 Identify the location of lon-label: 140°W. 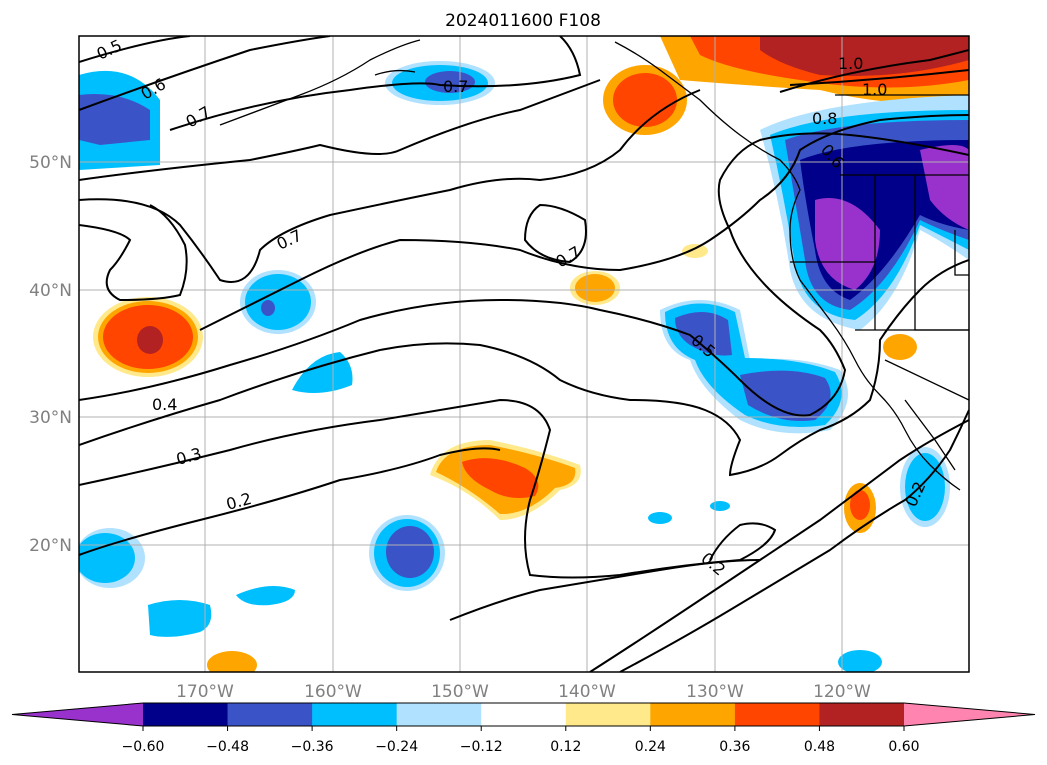
(587, 692).